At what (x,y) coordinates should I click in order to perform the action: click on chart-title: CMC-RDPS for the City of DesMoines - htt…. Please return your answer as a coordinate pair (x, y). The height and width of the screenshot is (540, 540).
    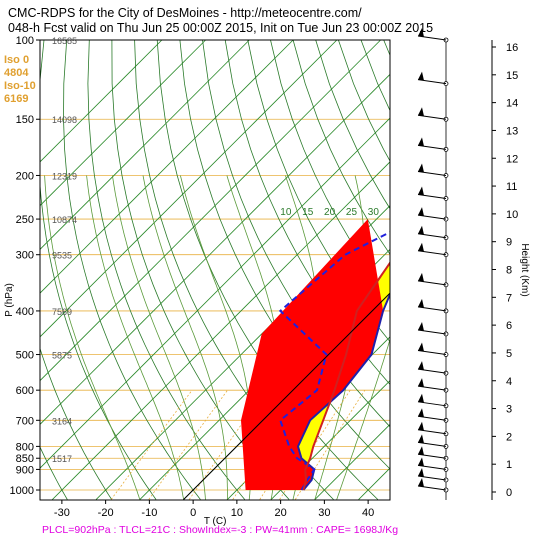
    Looking at the image, I should click on (185, 13).